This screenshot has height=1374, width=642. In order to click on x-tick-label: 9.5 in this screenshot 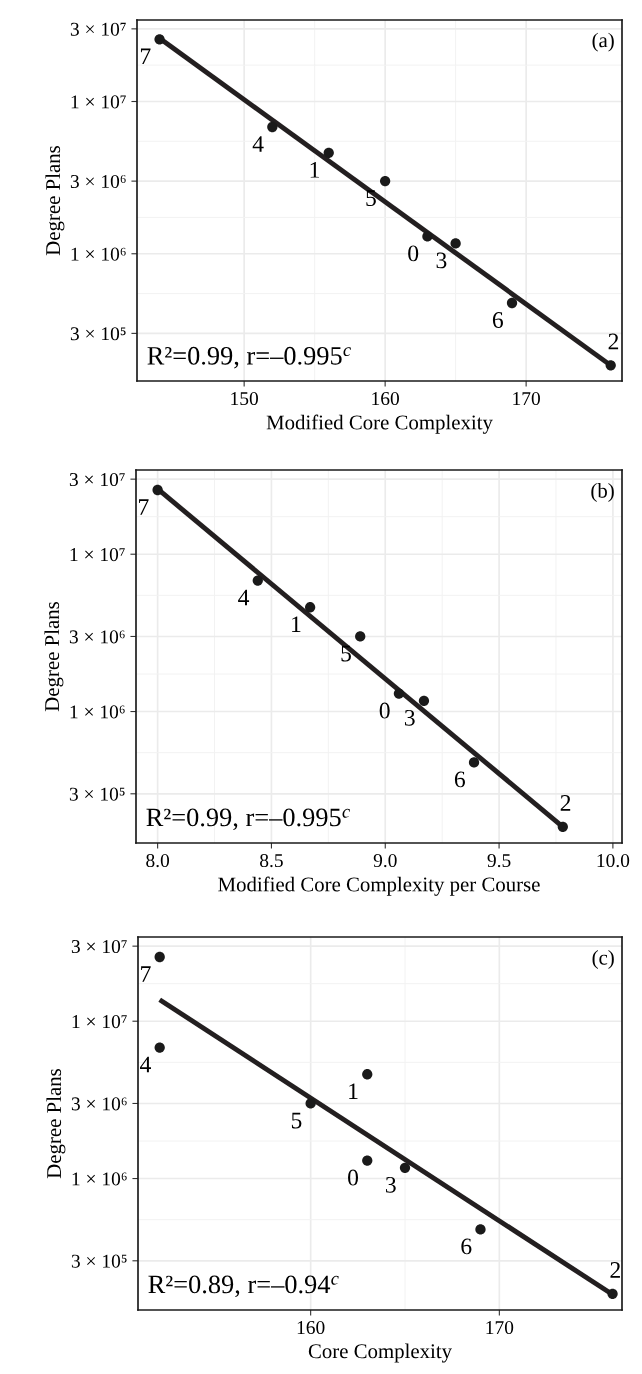, I will do `click(499, 861)`.